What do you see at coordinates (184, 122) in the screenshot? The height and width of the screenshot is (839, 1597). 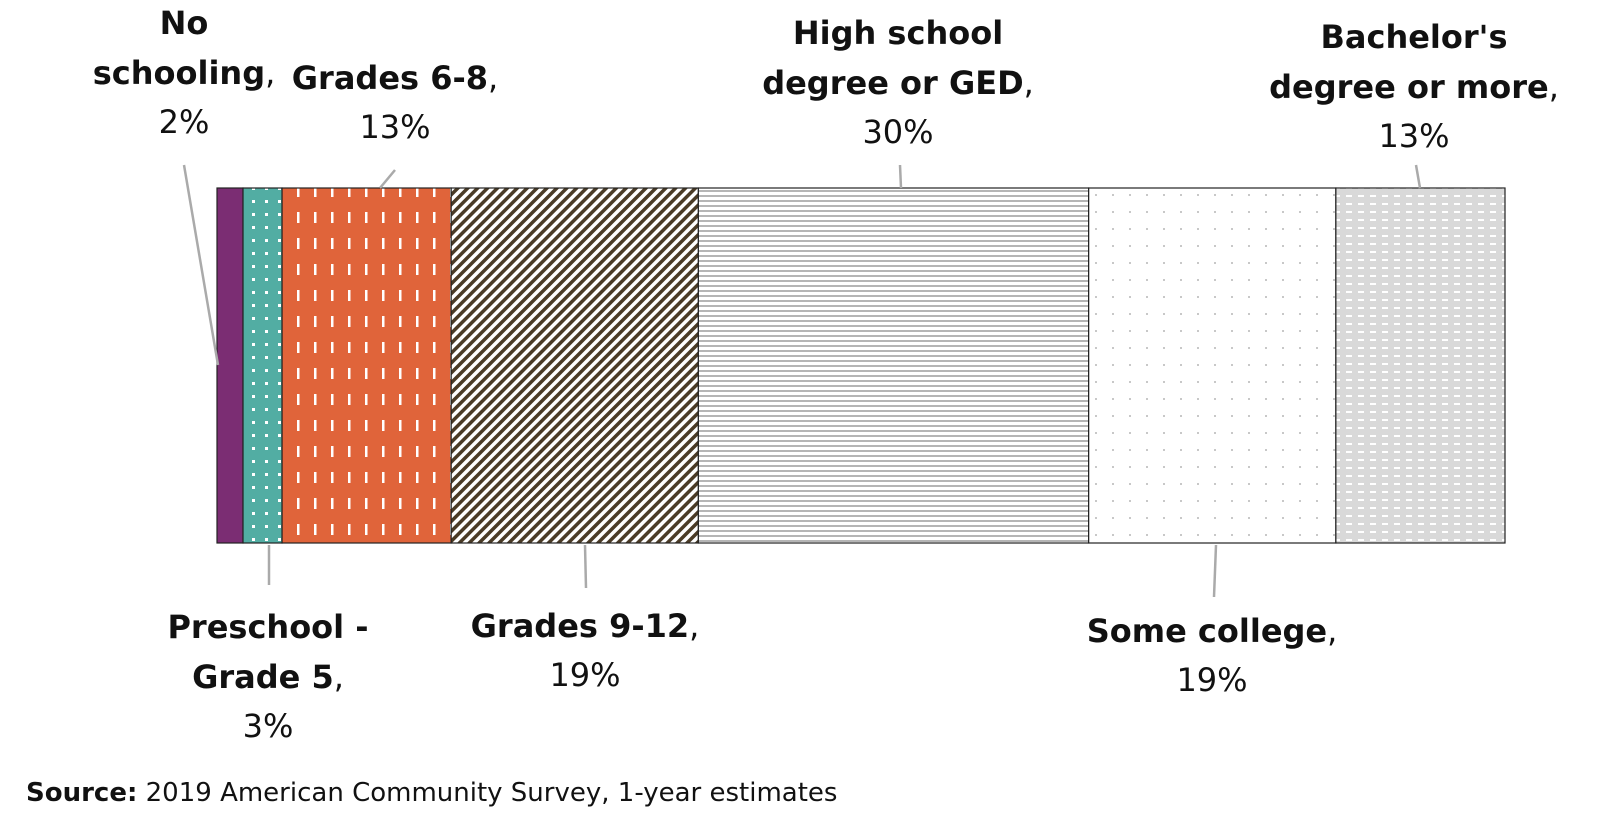 I see `value-label: 2%` at bounding box center [184, 122].